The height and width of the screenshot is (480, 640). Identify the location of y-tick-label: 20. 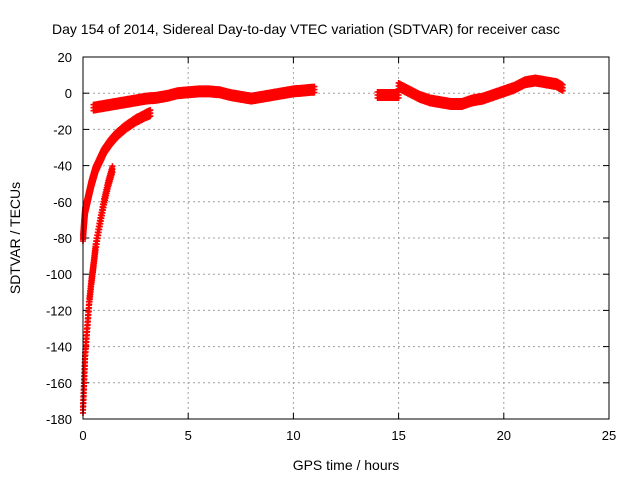
(65, 57).